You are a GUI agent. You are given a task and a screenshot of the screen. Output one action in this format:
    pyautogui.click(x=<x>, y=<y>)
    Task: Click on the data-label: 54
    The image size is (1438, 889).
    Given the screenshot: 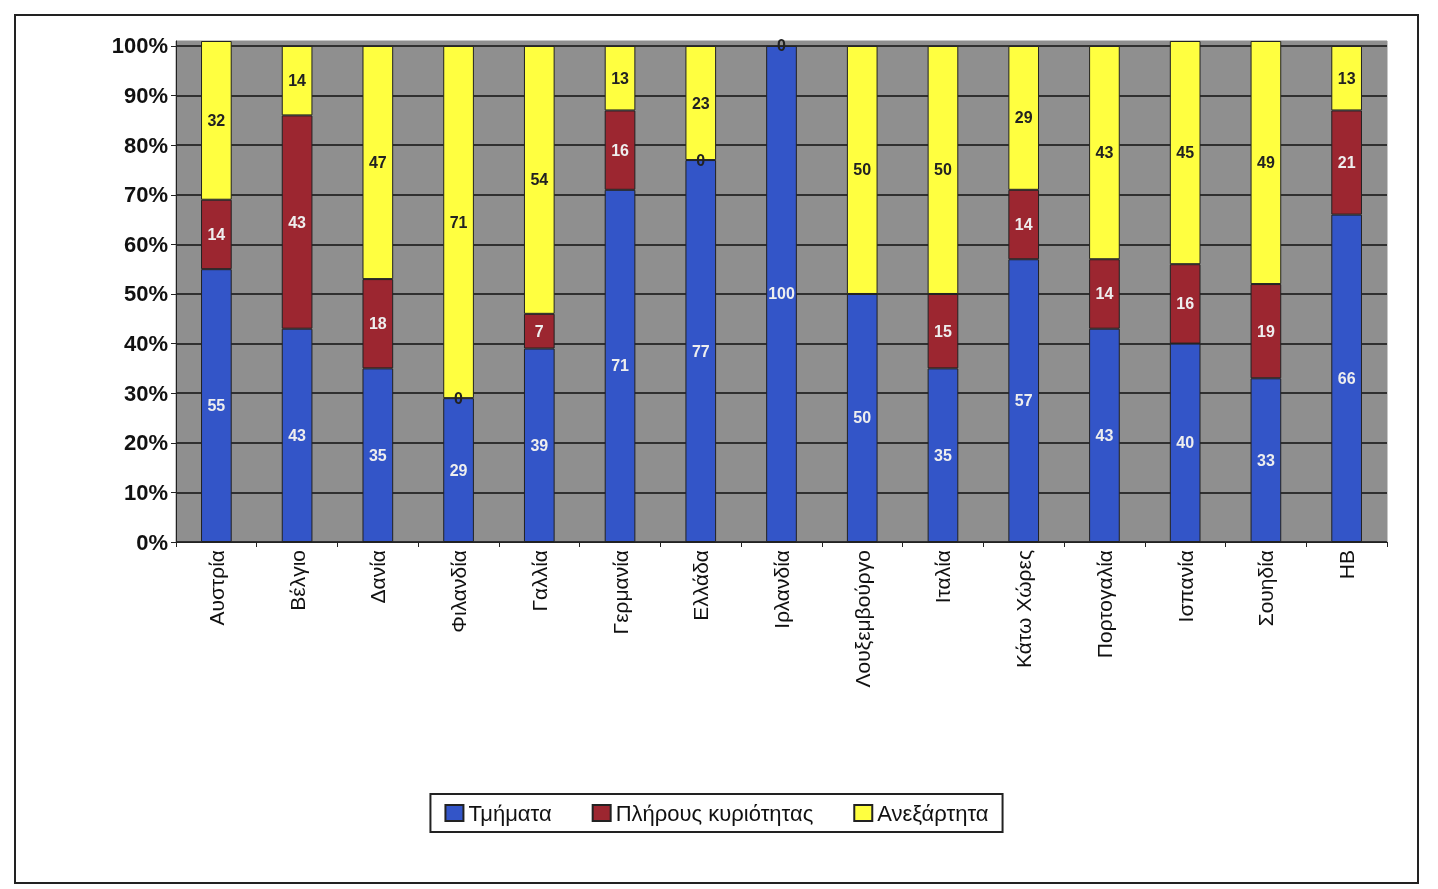 What is the action you would take?
    pyautogui.click(x=539, y=180)
    